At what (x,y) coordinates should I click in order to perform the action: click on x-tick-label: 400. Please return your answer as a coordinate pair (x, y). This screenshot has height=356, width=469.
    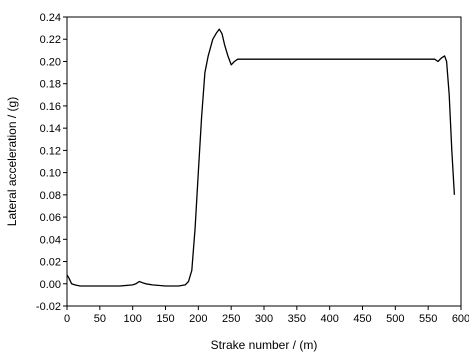
    Looking at the image, I should click on (329, 319).